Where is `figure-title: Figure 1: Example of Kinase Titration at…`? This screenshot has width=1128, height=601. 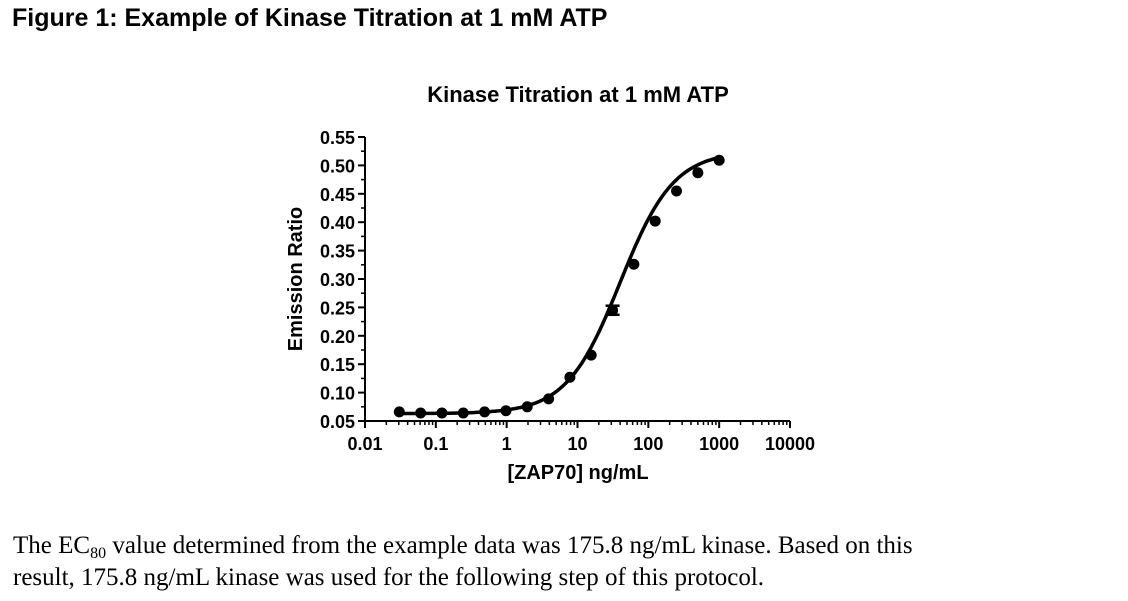
figure-title: Figure 1: Example of Kinase Titration at… is located at coordinates (310, 18).